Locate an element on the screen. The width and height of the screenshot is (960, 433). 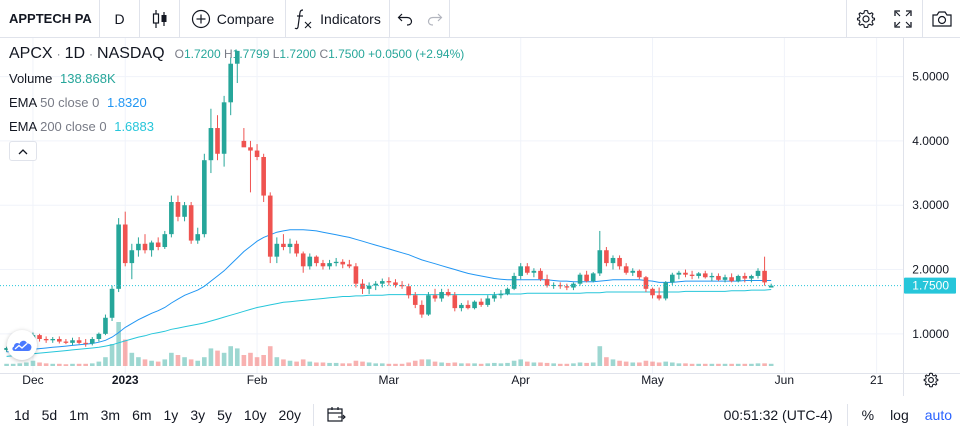
divider is located at coordinates (314, 414).